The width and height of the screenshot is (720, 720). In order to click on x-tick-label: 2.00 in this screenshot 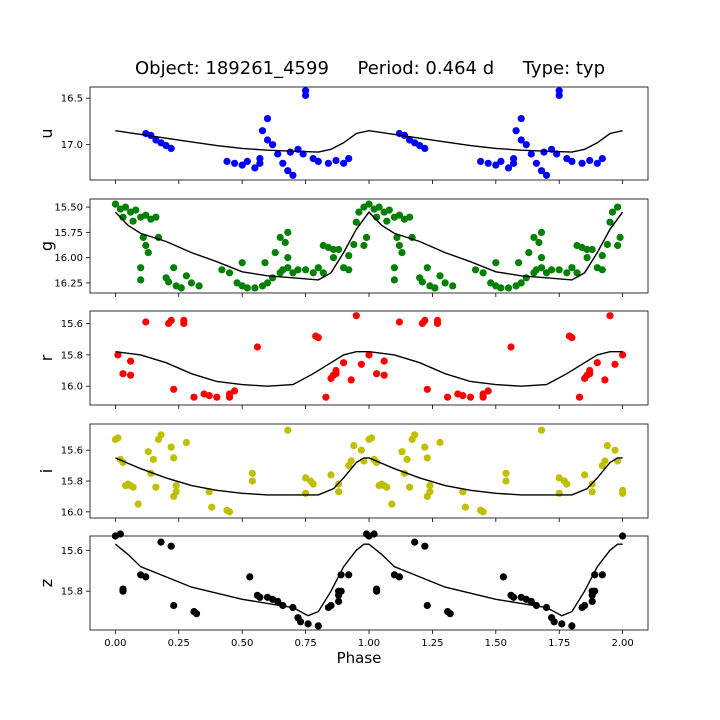, I will do `click(623, 643)`.